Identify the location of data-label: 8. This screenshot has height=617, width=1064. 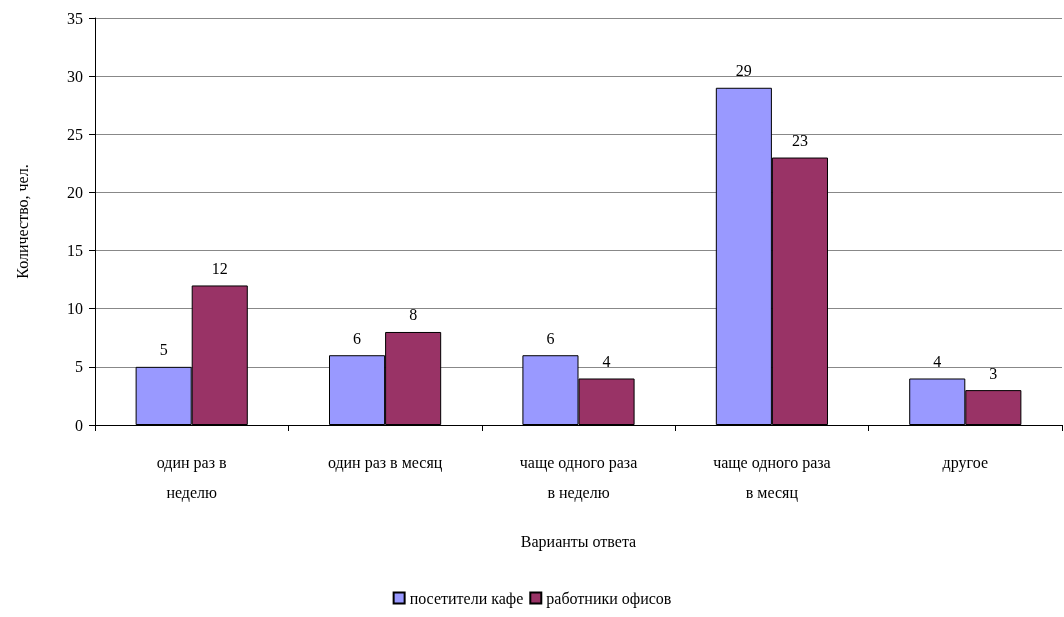
(413, 315).